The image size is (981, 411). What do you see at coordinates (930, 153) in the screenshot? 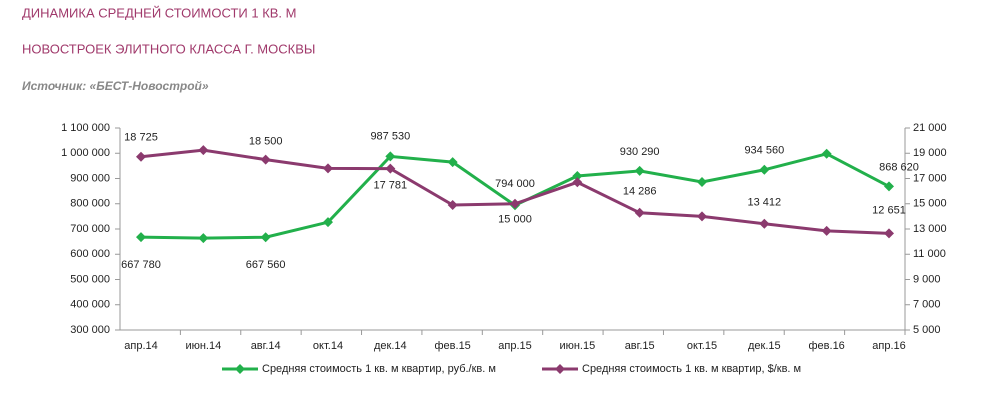
I see `y2-tick-label: 19 000` at bounding box center [930, 153].